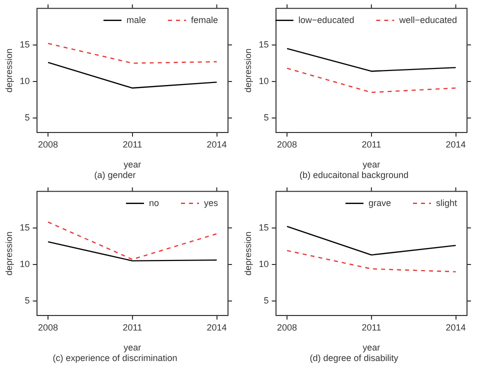  Describe the element at coordinates (211, 203) in the screenshot. I see `legend-label: yes` at that location.